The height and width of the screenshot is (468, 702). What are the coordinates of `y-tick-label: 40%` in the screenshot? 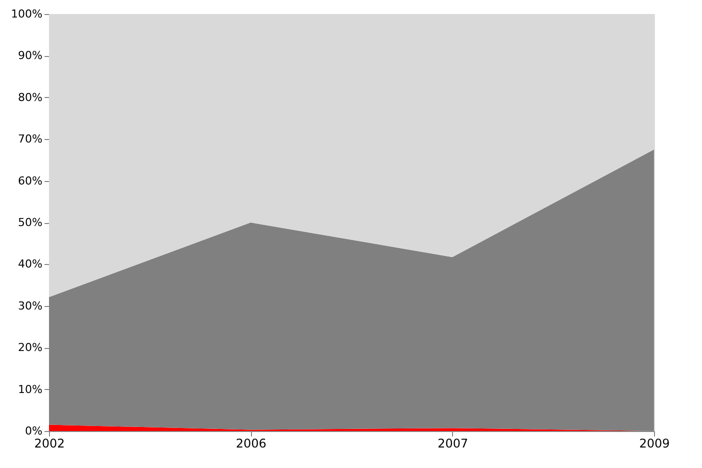 It's located at (30, 264).